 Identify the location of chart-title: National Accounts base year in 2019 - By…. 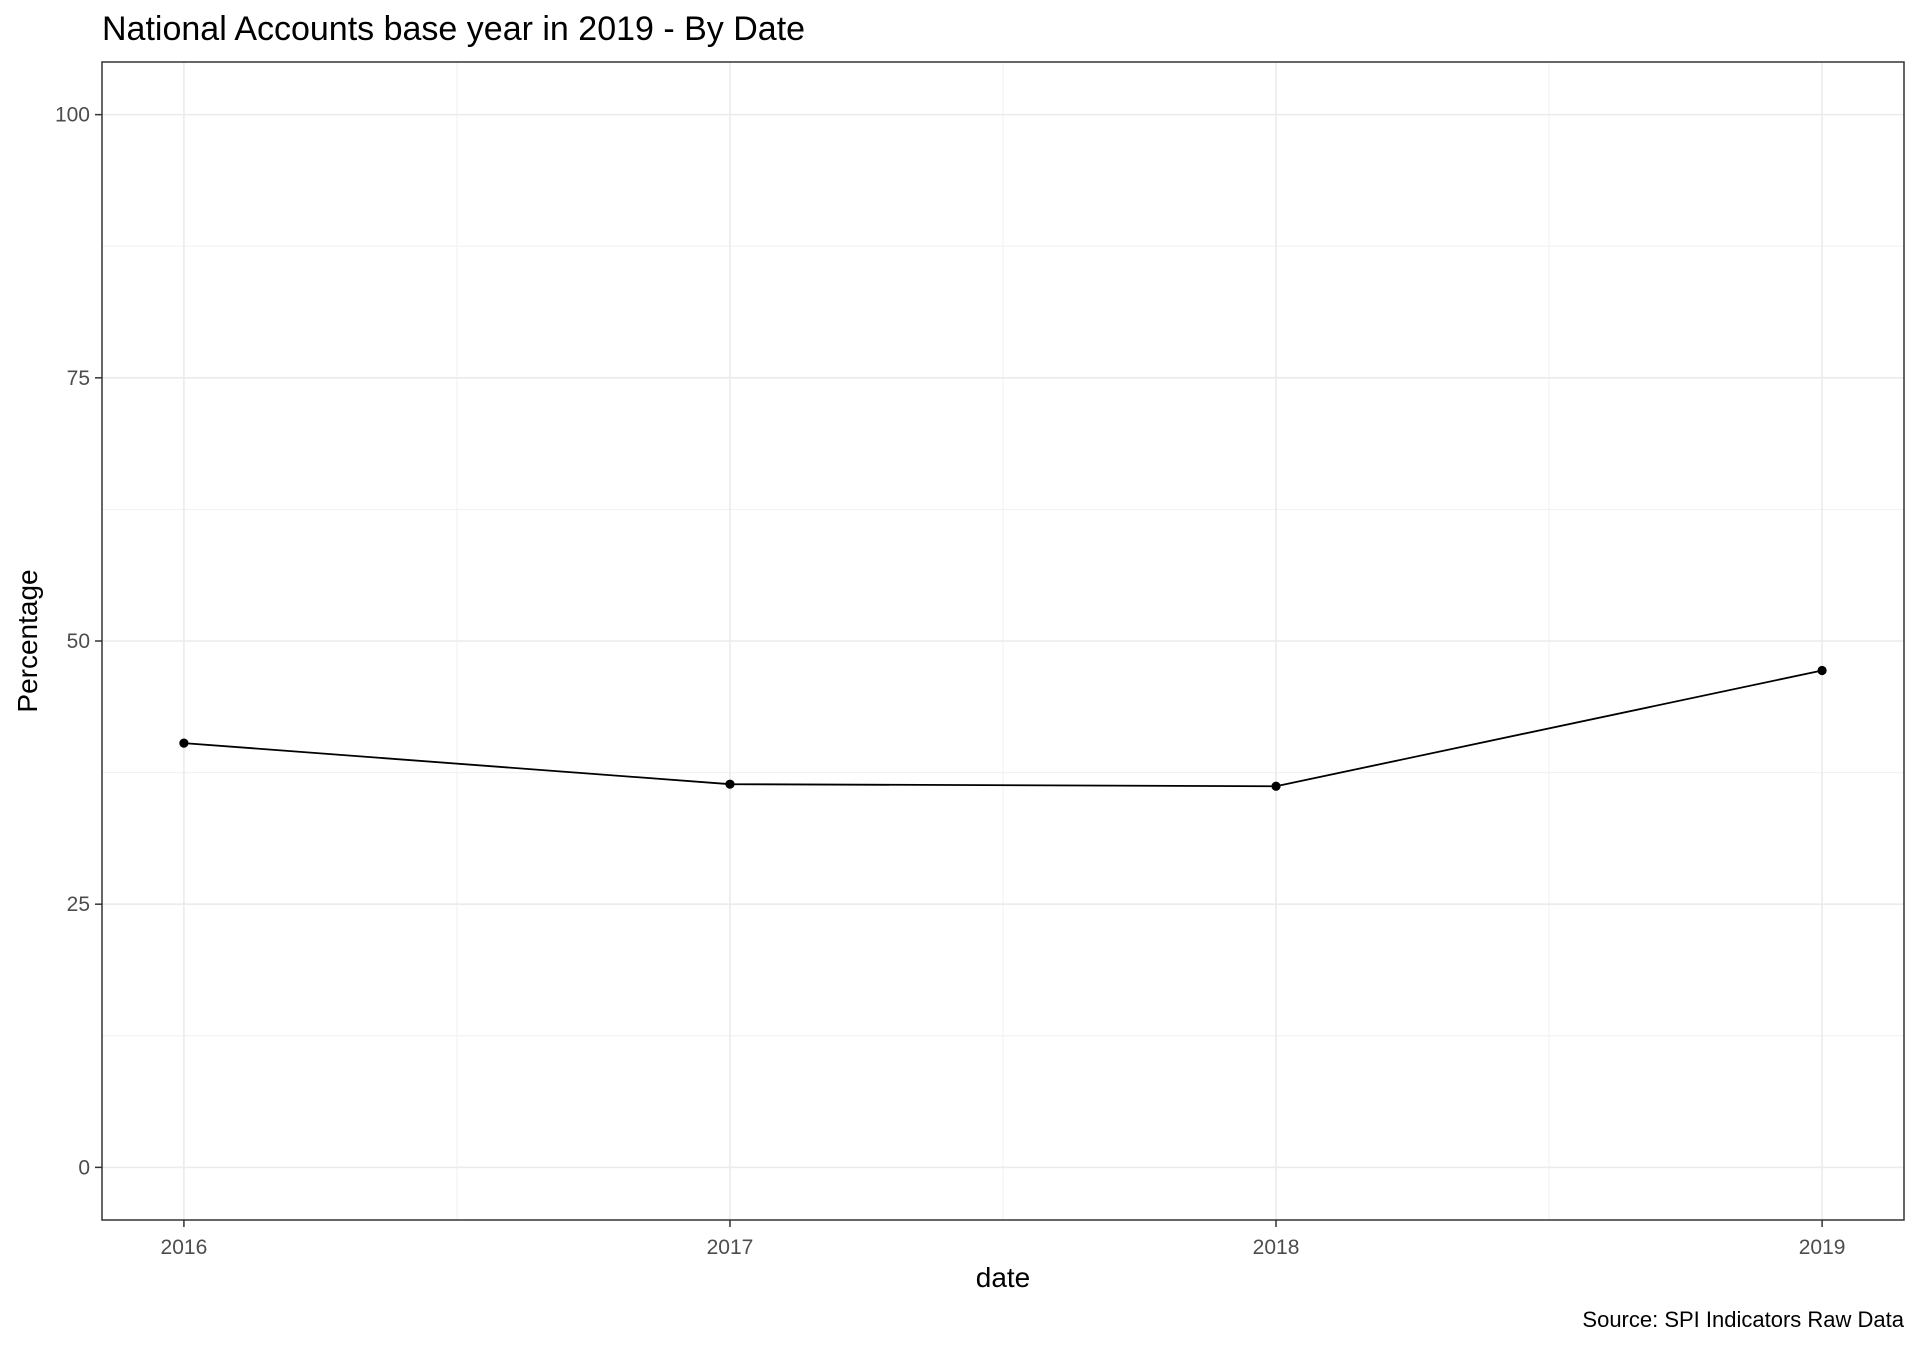
(453, 29).